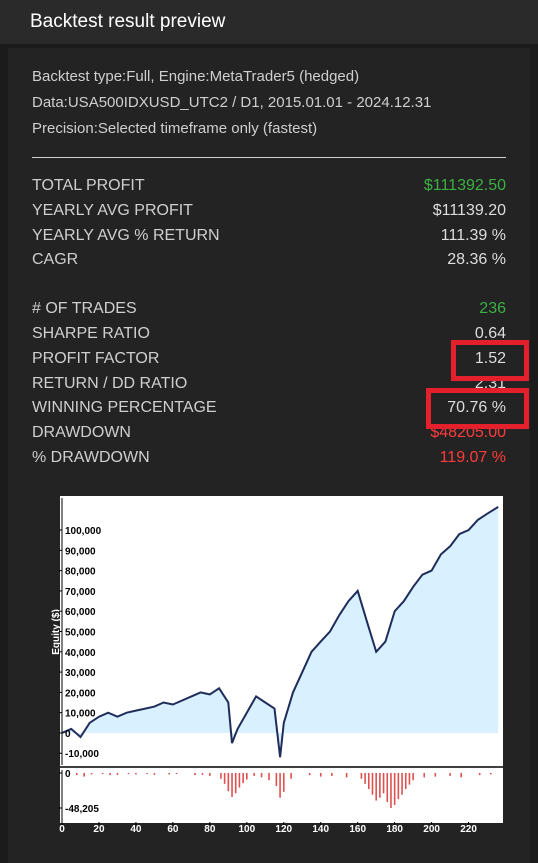 Image resolution: width=538 pixels, height=863 pixels. I want to click on title: Backtest result preview, so click(128, 21).